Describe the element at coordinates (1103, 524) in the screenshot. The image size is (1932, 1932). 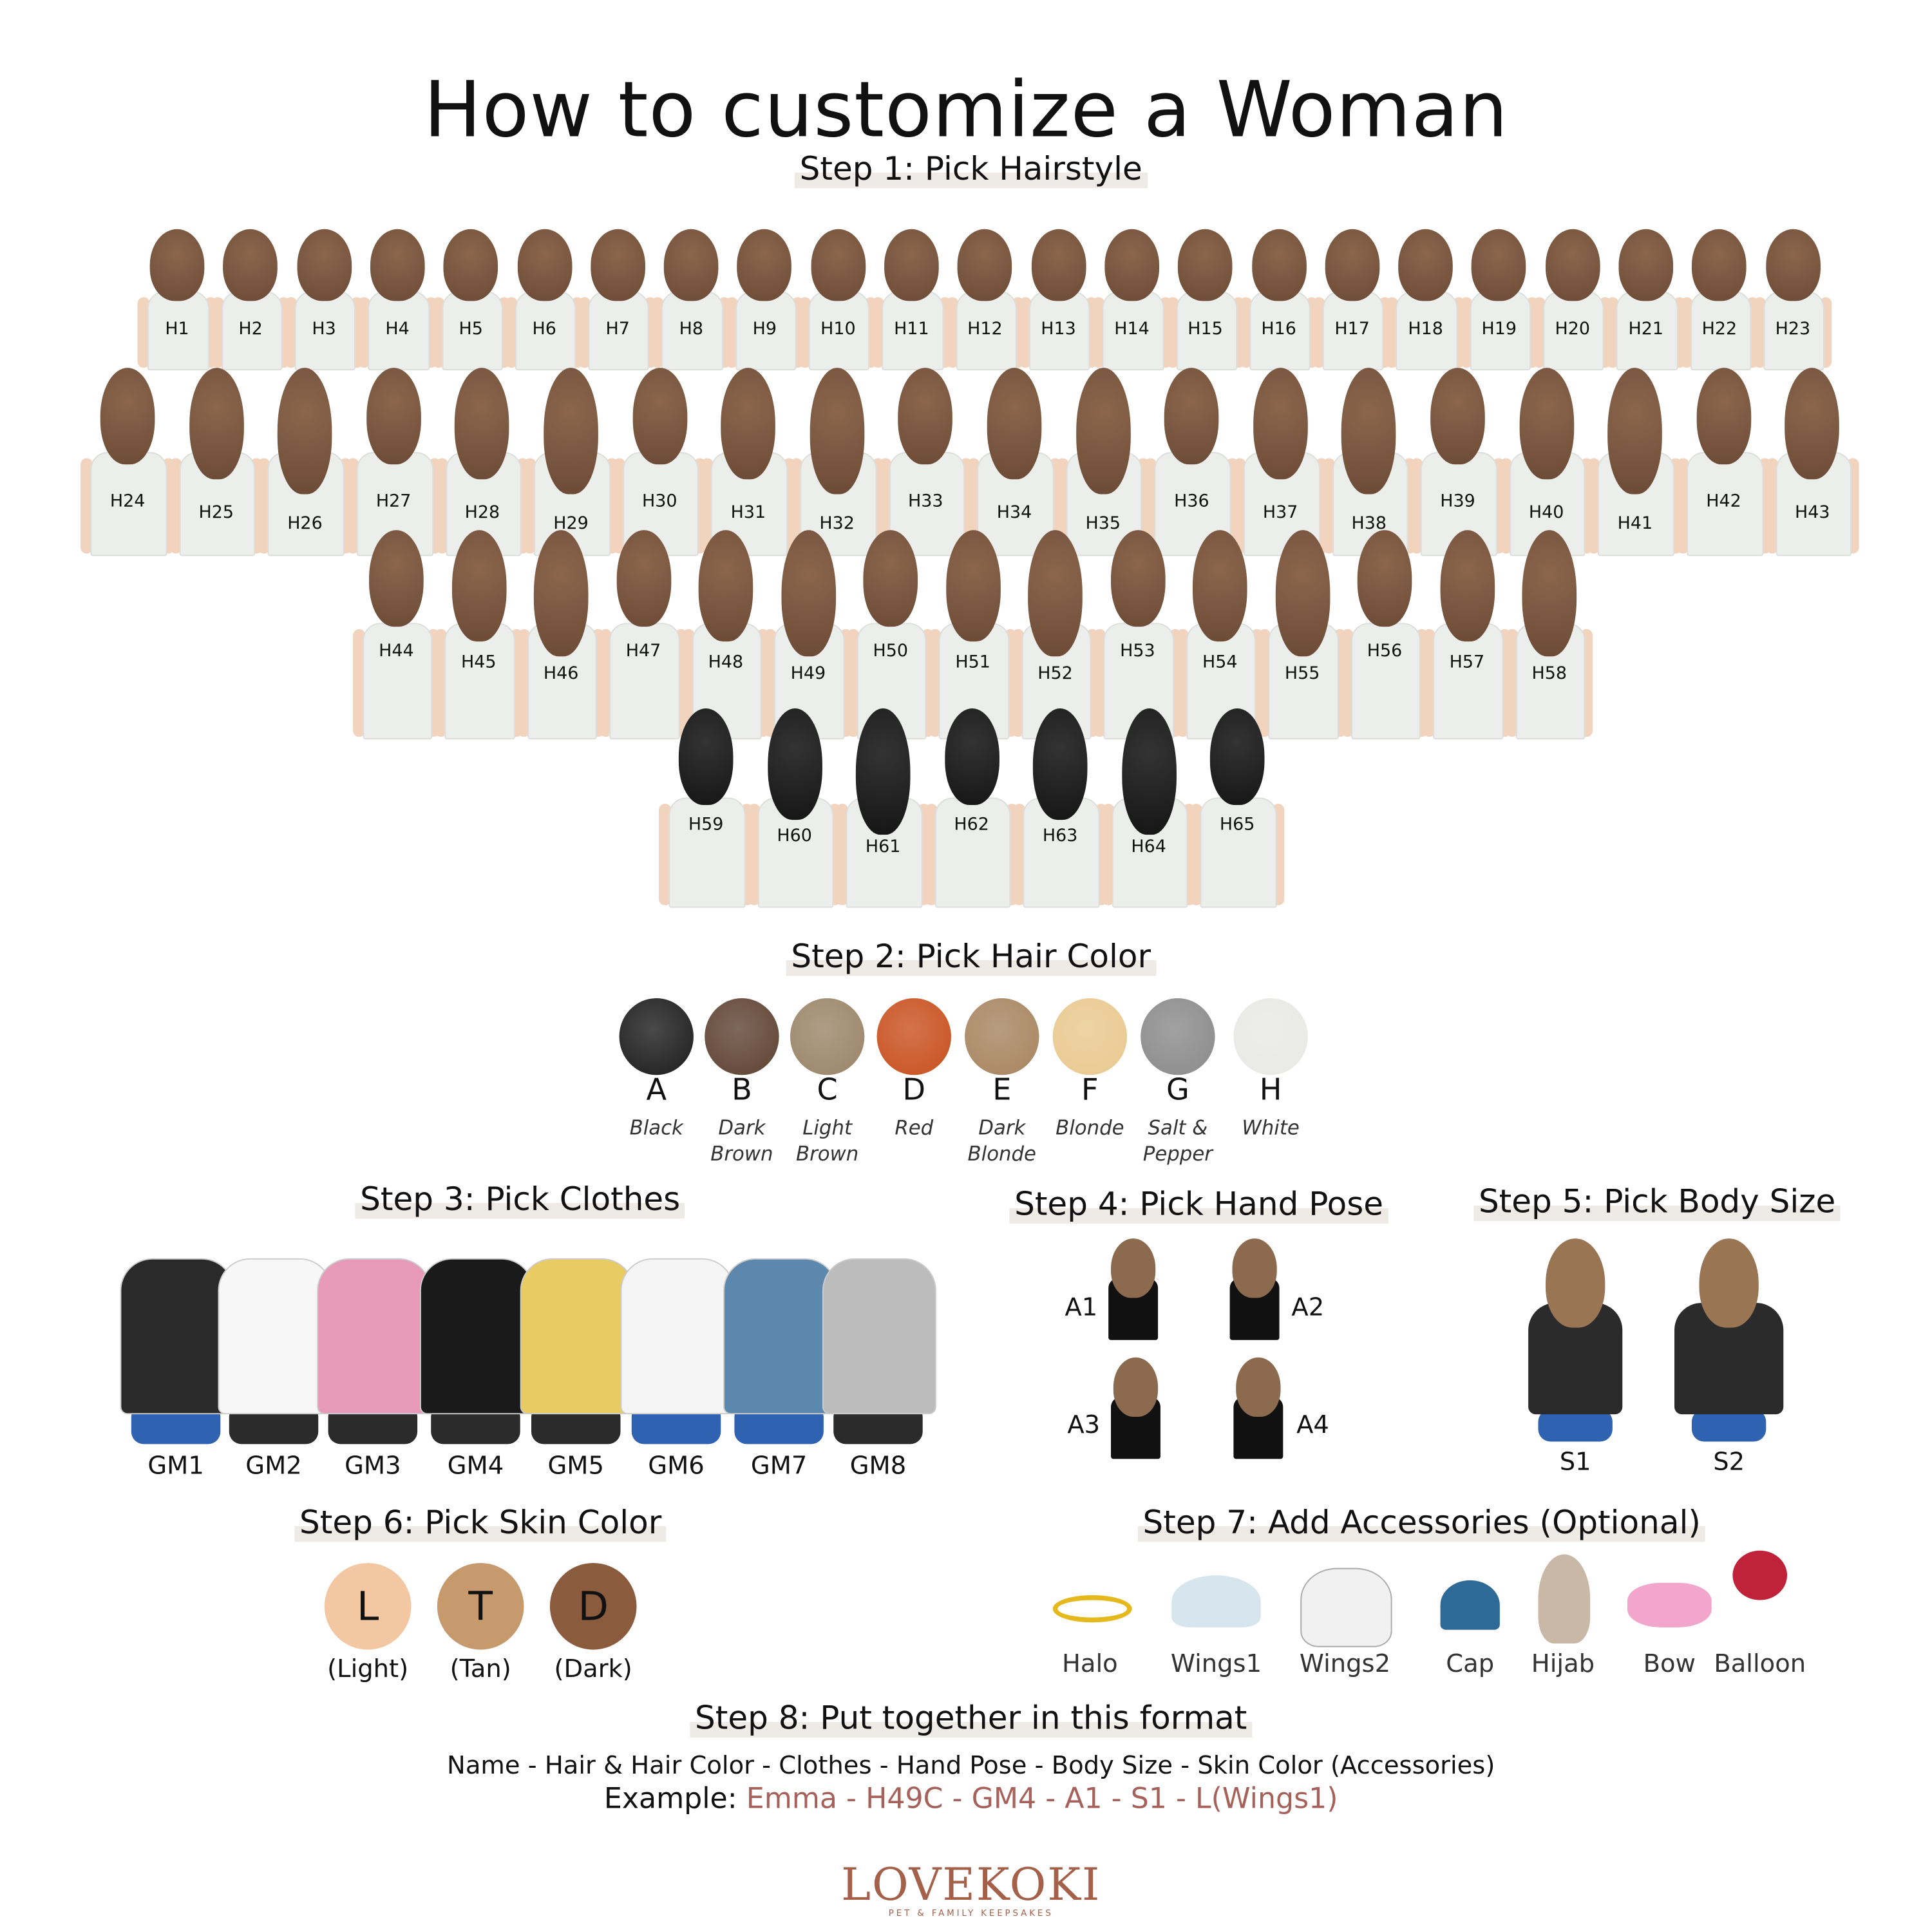
I see `hairstyle-label: H35` at that location.